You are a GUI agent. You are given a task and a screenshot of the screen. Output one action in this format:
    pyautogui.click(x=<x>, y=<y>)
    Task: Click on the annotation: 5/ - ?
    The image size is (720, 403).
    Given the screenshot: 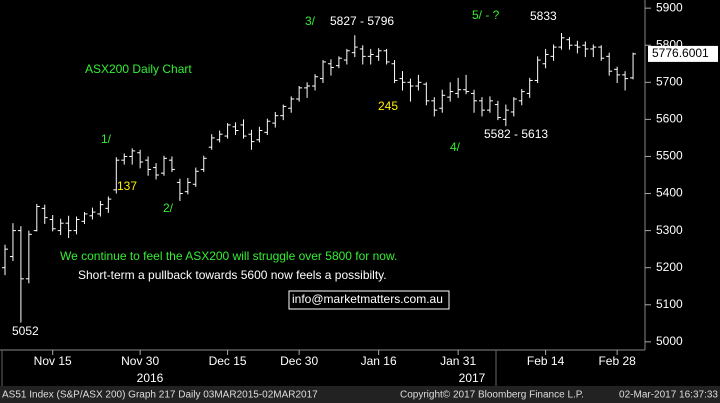 What is the action you would take?
    pyautogui.click(x=486, y=15)
    